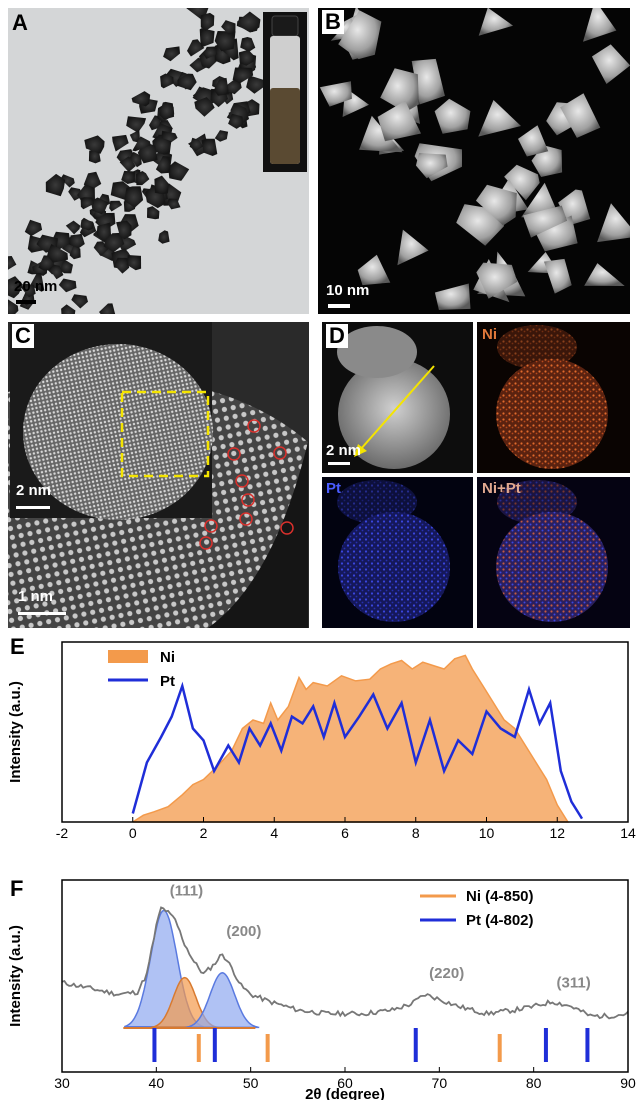 The width and height of the screenshot is (642, 1106). Describe the element at coordinates (36, 596) in the screenshot. I see `panel-c-scale-label: 1 nm` at that location.